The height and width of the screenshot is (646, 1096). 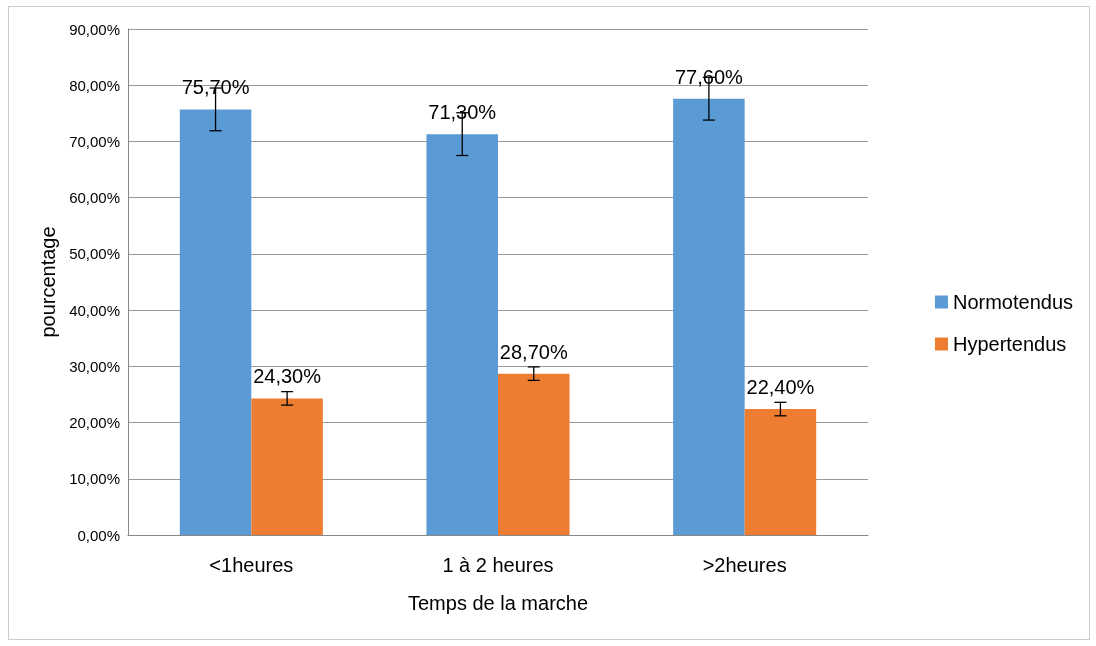 I want to click on data-label: 28,70%, so click(x=533, y=351).